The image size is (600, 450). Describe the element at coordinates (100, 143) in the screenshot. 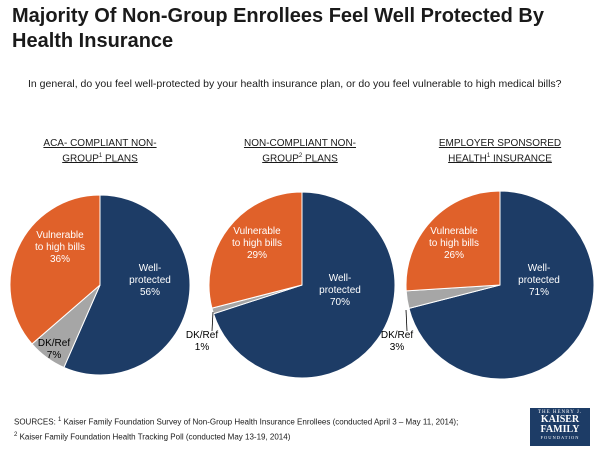

I see `panel-title-line1: ACA- COMPLIANT NON-` at that location.